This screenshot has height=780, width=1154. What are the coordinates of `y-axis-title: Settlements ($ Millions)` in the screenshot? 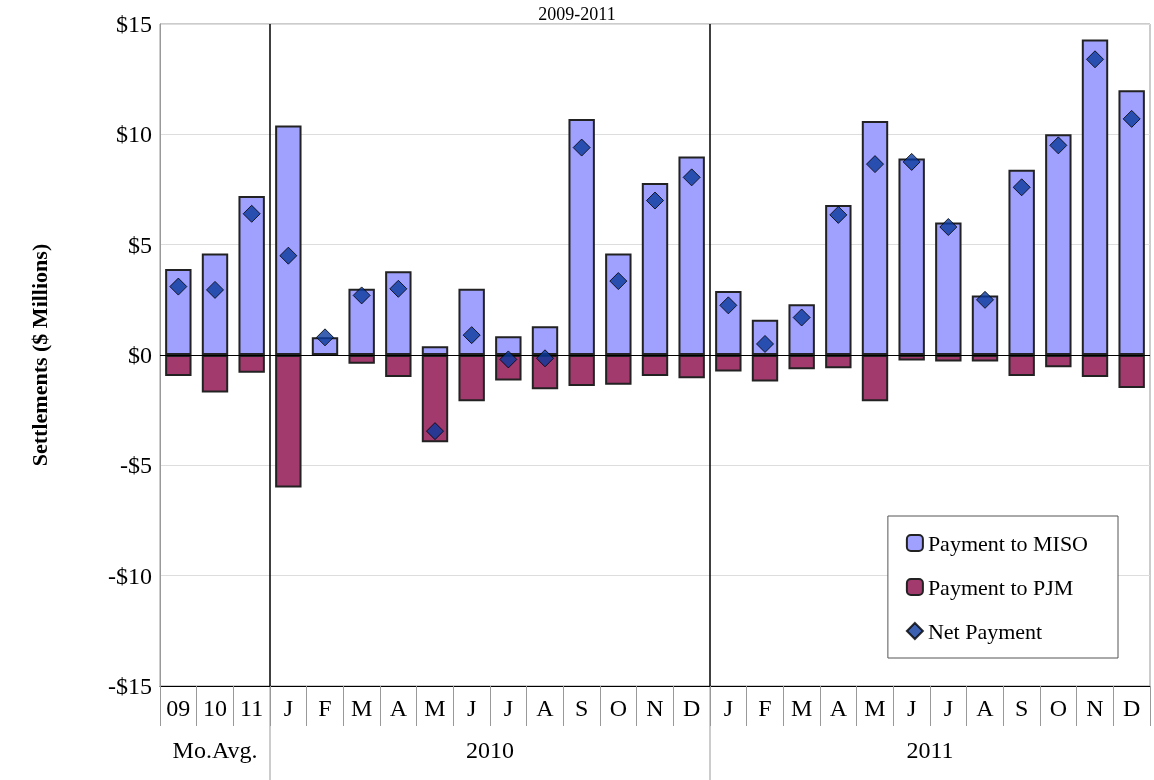 It's located at (39, 355).